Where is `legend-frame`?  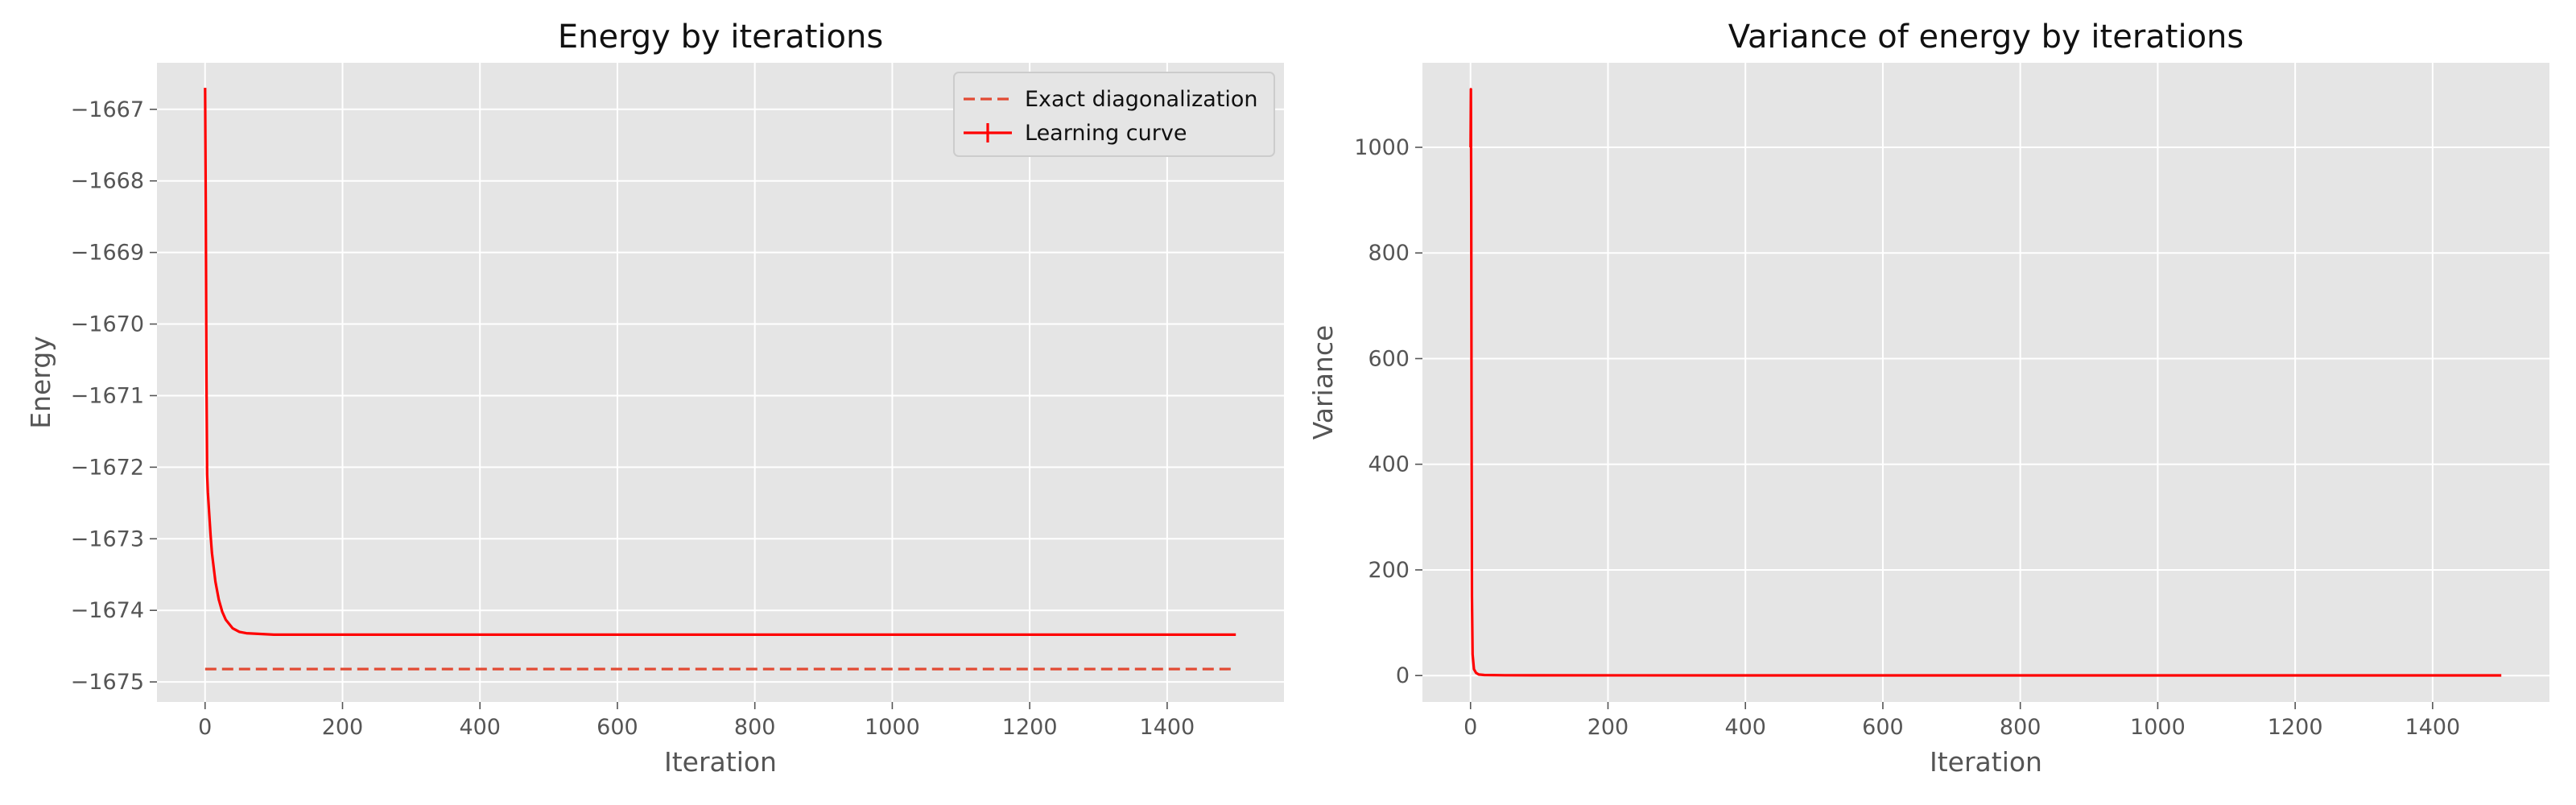 legend-frame is located at coordinates (1114, 114).